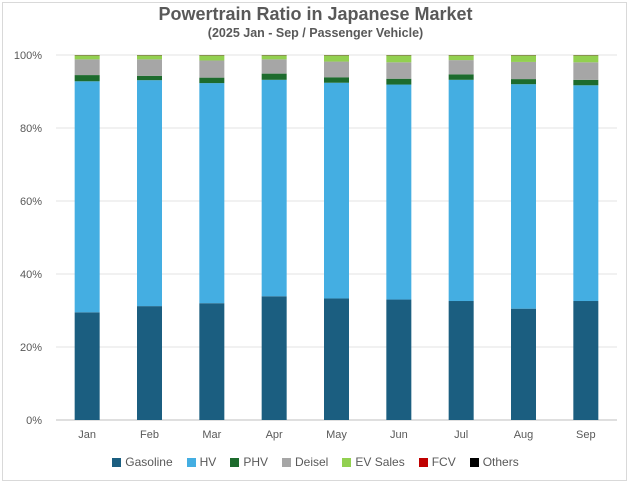 The width and height of the screenshot is (631, 485). What do you see at coordinates (274, 435) in the screenshot?
I see `x-tick-label: Apr` at bounding box center [274, 435].